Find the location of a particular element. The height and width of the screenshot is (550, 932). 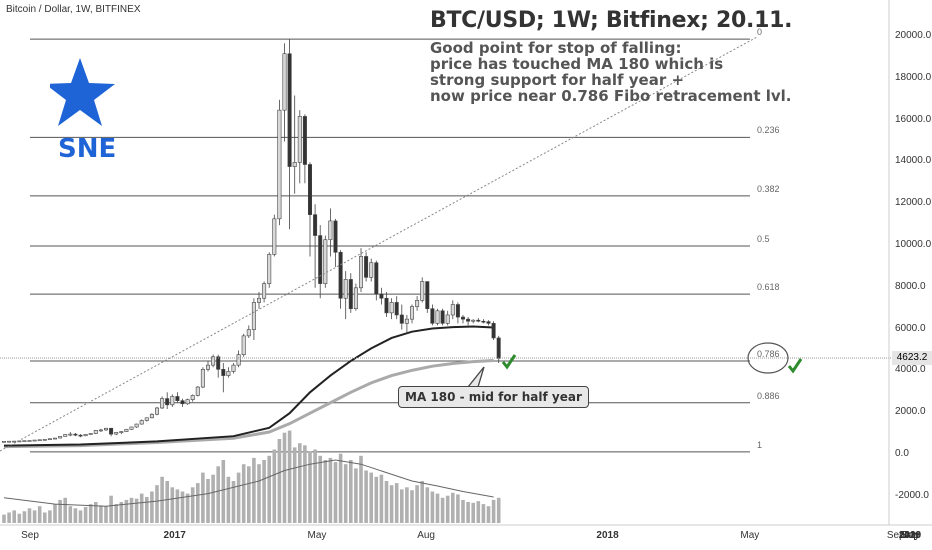

volume-bars is located at coordinates (251, 476).